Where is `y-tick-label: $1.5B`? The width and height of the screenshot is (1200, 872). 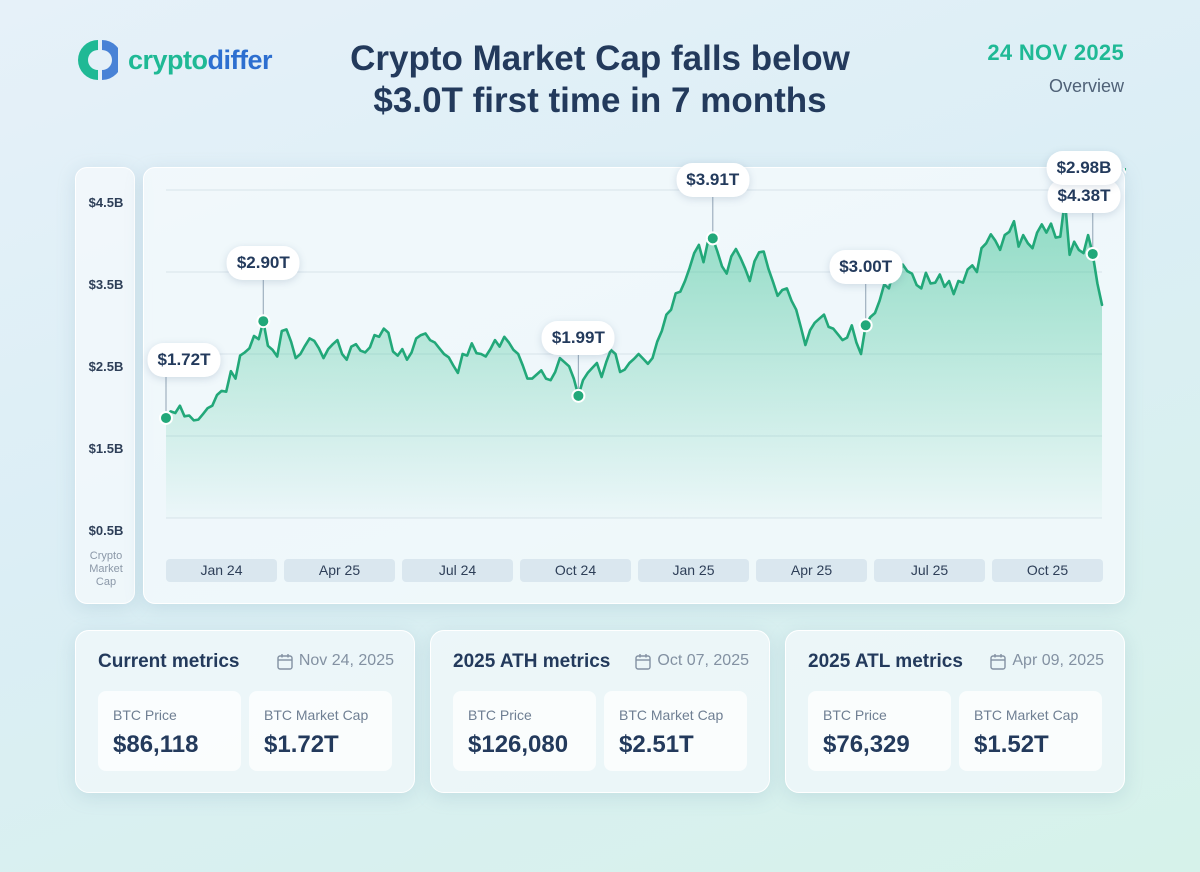
y-tick-label: $1.5B is located at coordinates (106, 448).